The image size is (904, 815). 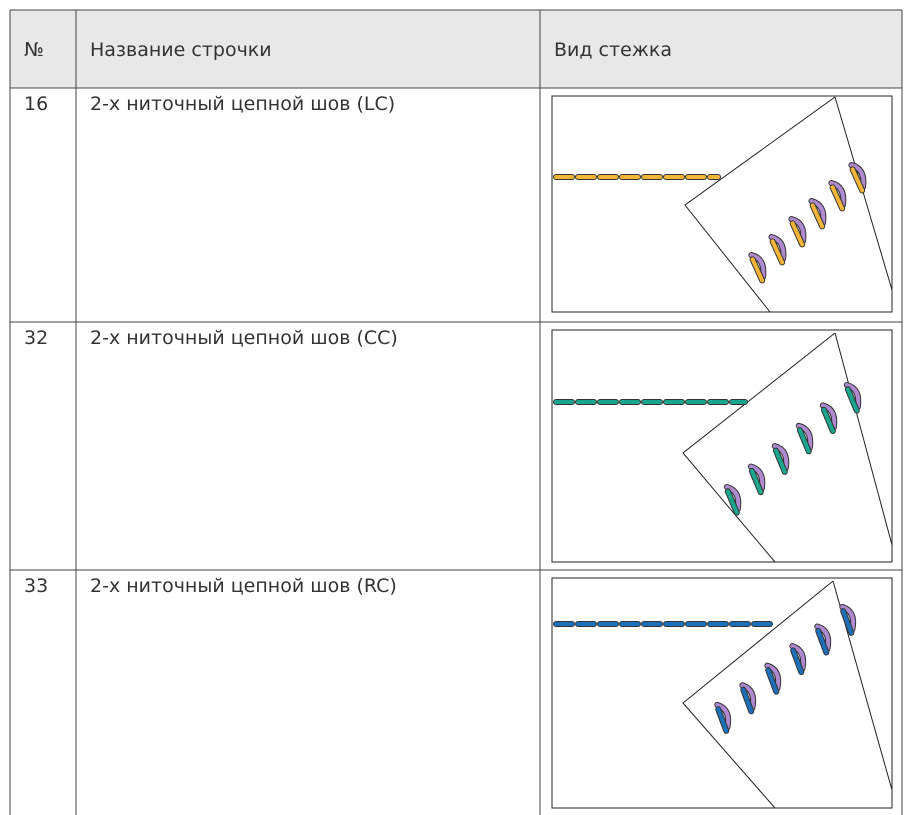 What do you see at coordinates (242, 104) in the screenshot?
I see `stitch-name: 2-х ниточный цепной шов (LC)` at bounding box center [242, 104].